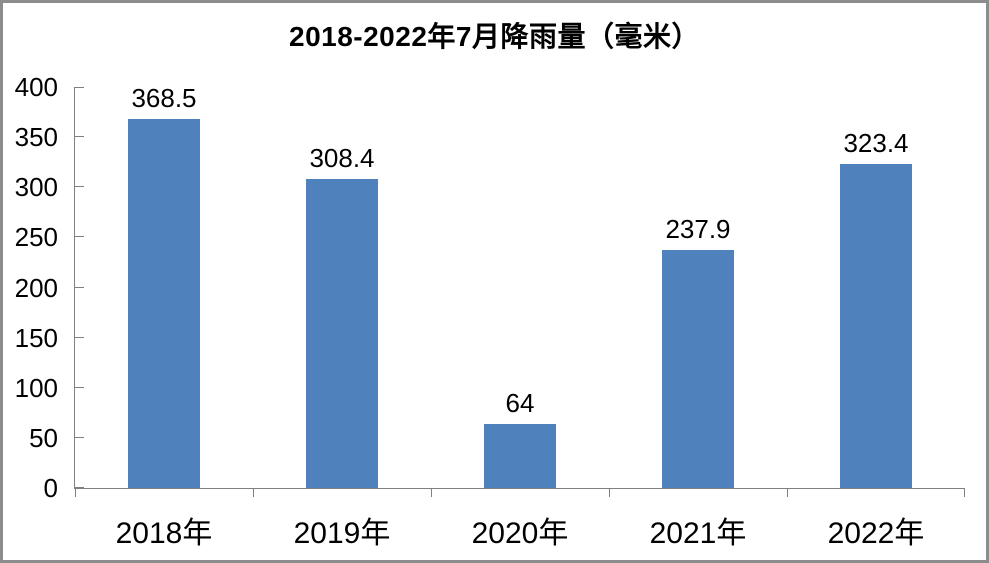 The width and height of the screenshot is (989, 563). Describe the element at coordinates (43, 437) in the screenshot. I see `y-axis-tick-label: 50` at that location.